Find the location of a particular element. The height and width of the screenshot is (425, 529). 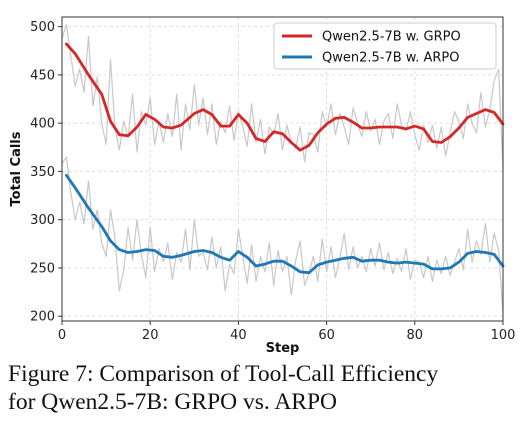

legend-box is located at coordinates (385, 46).